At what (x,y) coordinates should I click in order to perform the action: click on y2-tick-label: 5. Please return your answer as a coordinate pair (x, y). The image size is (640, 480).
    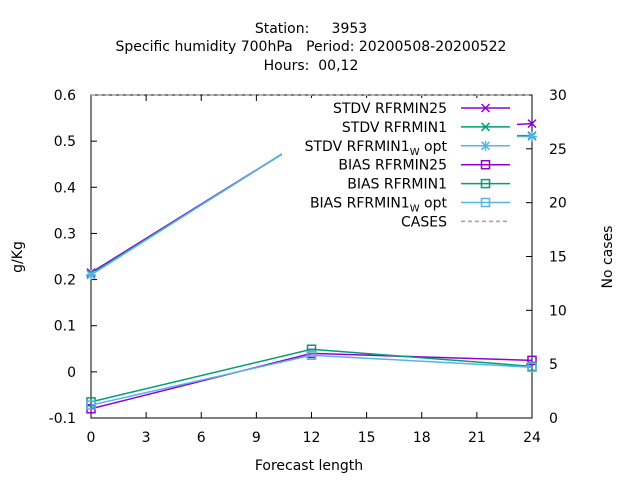
    Looking at the image, I should click on (553, 365).